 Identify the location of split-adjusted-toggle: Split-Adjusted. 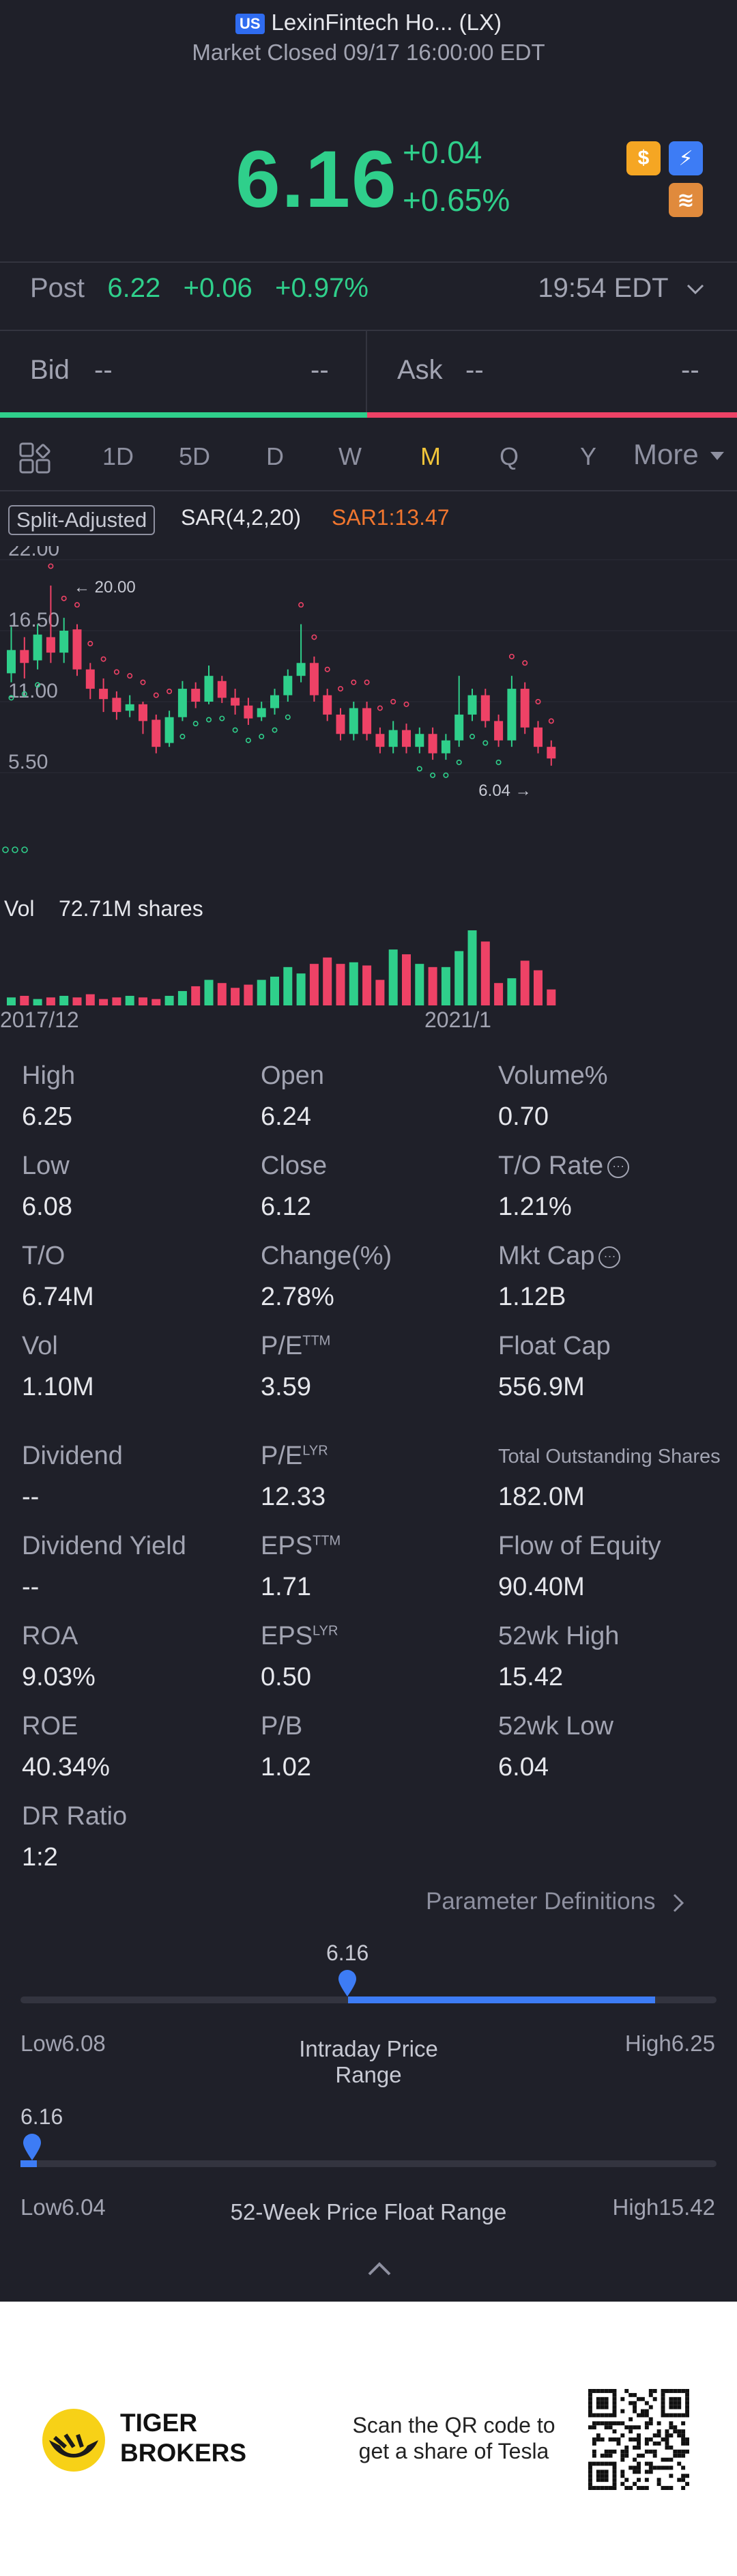
(82, 520).